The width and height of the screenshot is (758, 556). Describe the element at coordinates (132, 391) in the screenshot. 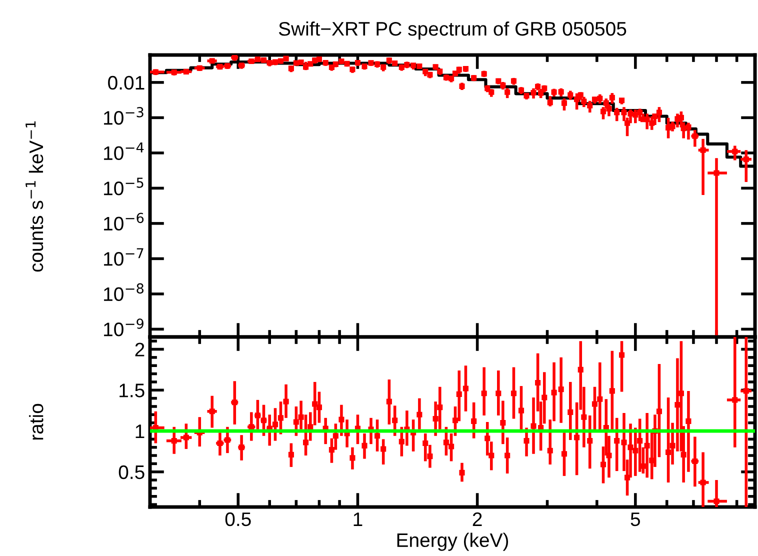

I see `y-tick-label: 1.5` at that location.